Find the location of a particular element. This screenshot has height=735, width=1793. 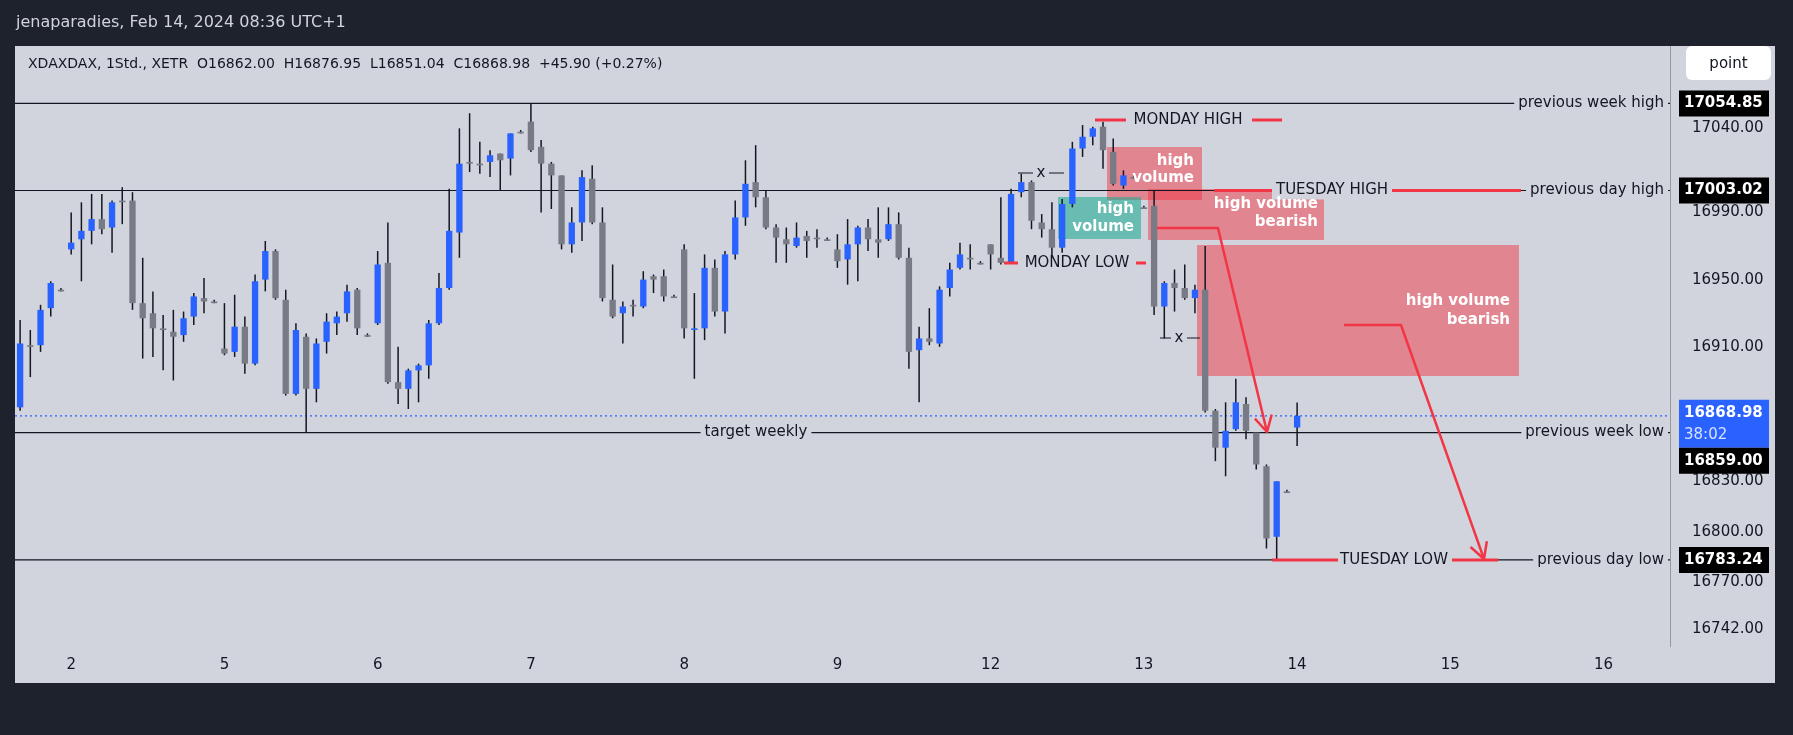

ref-line-label: previous day low is located at coordinates (1600, 558).